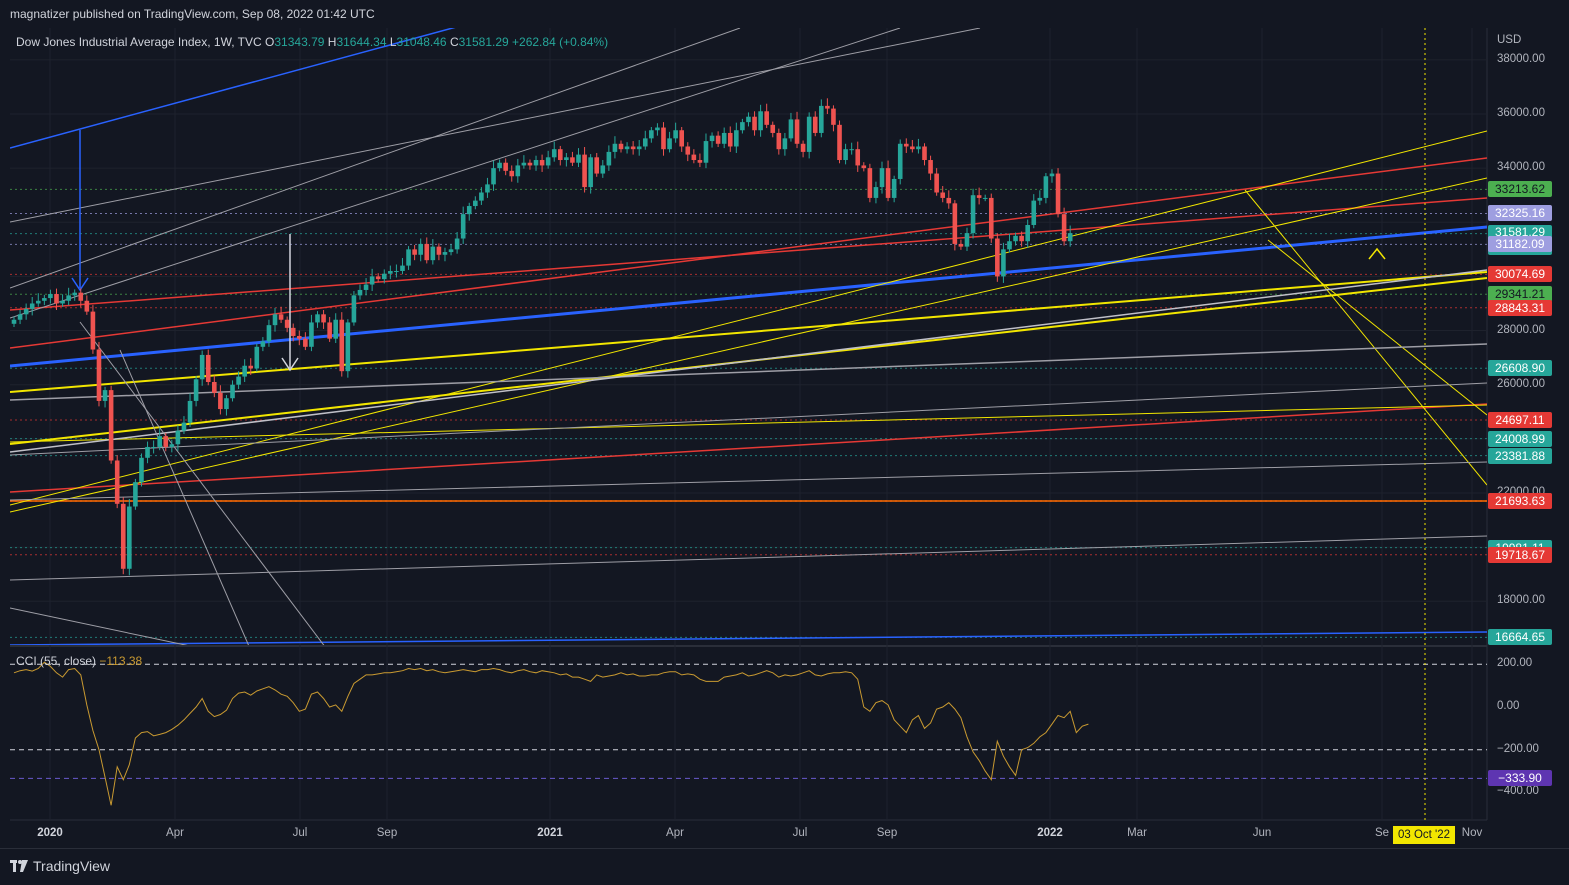 Image resolution: width=1569 pixels, height=885 pixels. I want to click on price-label: 29341.21, so click(1520, 294).